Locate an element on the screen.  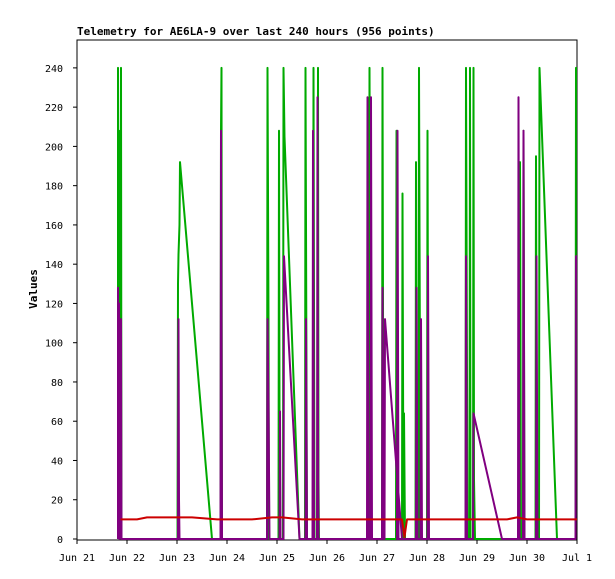
x-tick-label: Jun 22 is located at coordinates (127, 558).